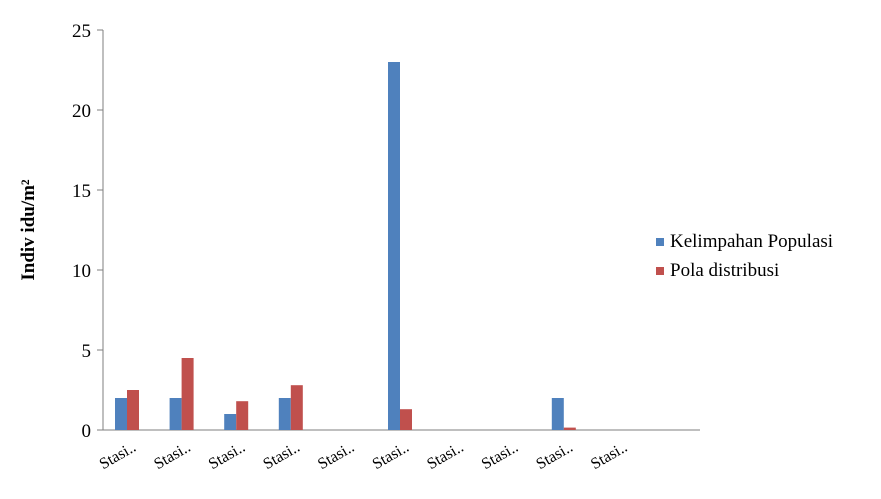  I want to click on y-ticks: 0 5 10 15 20 25, so click(87, 231).